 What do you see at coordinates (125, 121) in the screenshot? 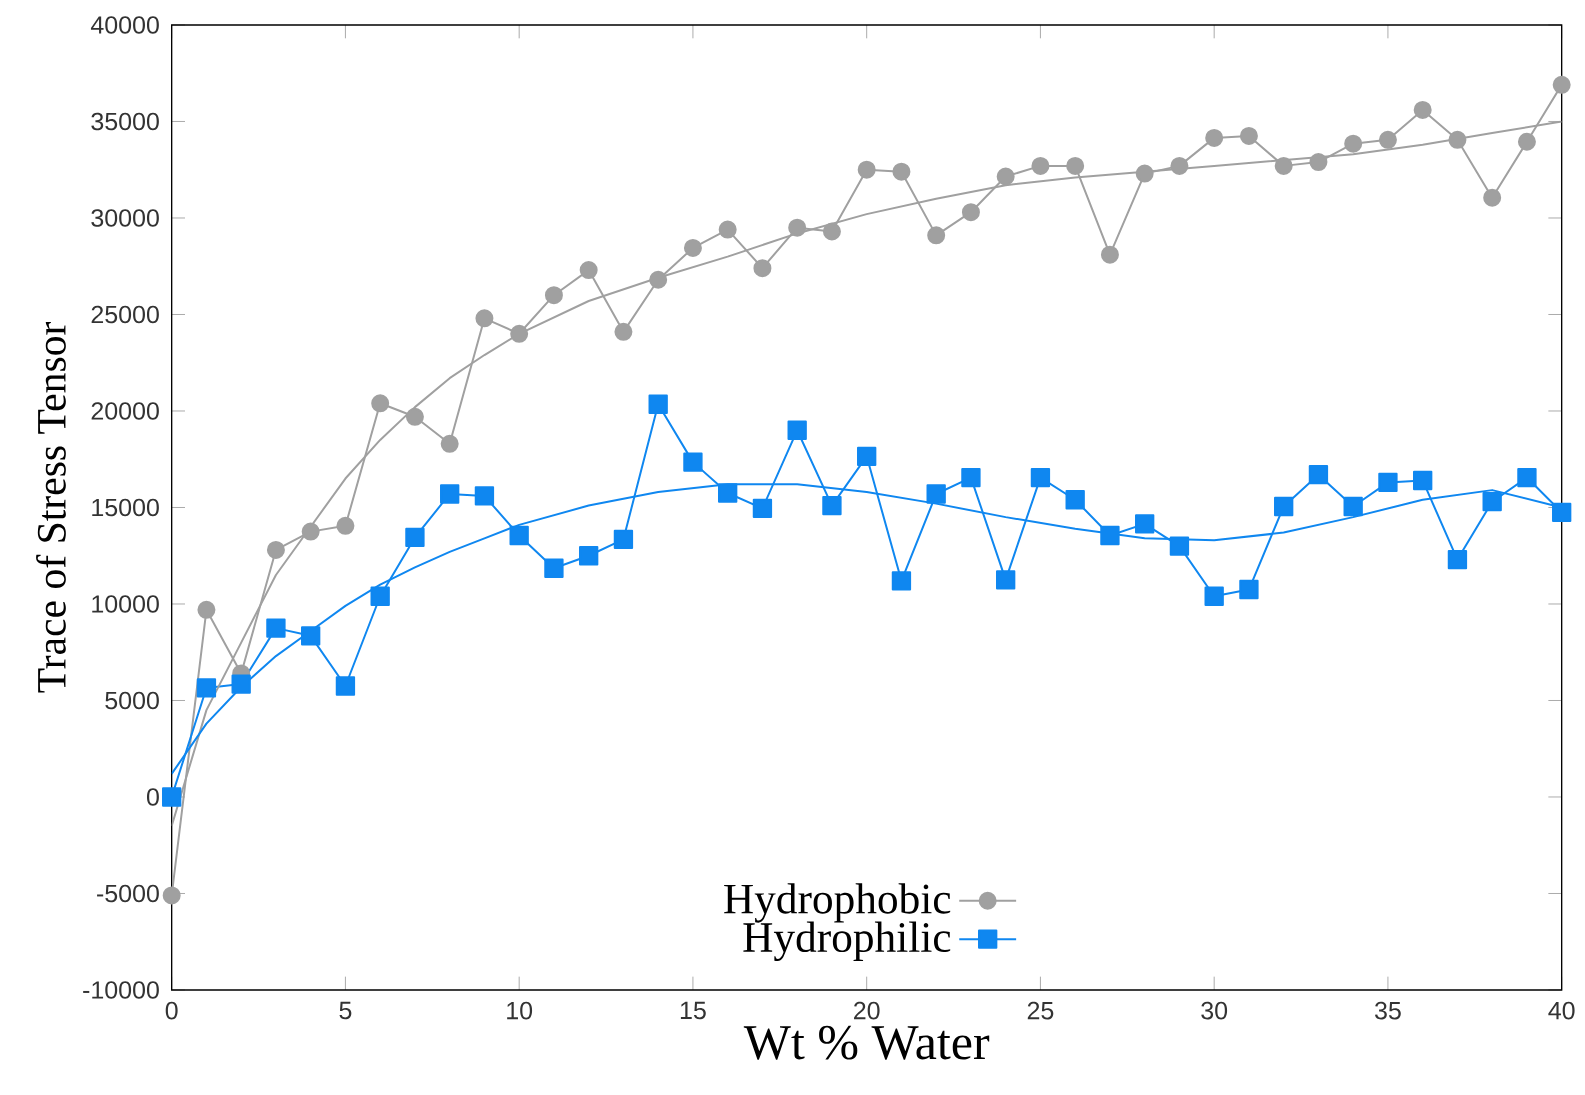
I see `y-tick-label: 35000` at bounding box center [125, 121].